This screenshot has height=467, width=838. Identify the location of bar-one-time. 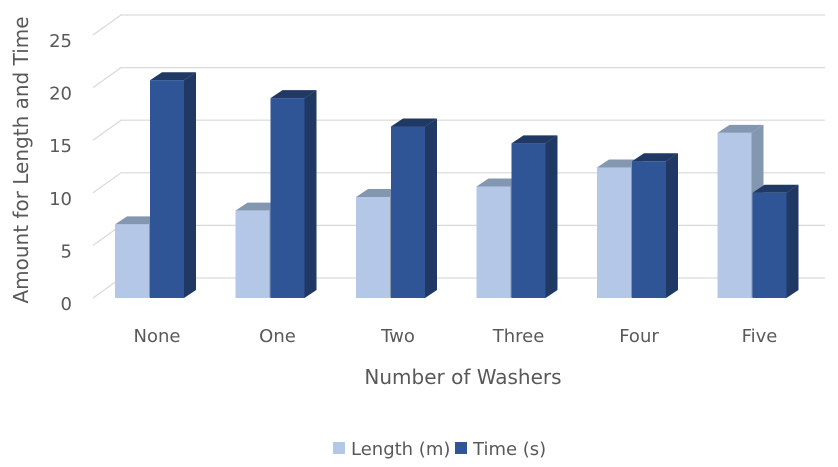
(293, 194).